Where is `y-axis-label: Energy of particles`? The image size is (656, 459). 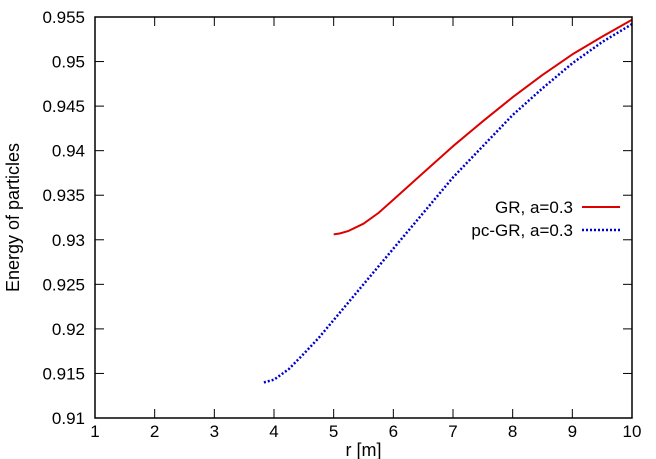
y-axis-label: Energy of particles is located at coordinates (13, 217).